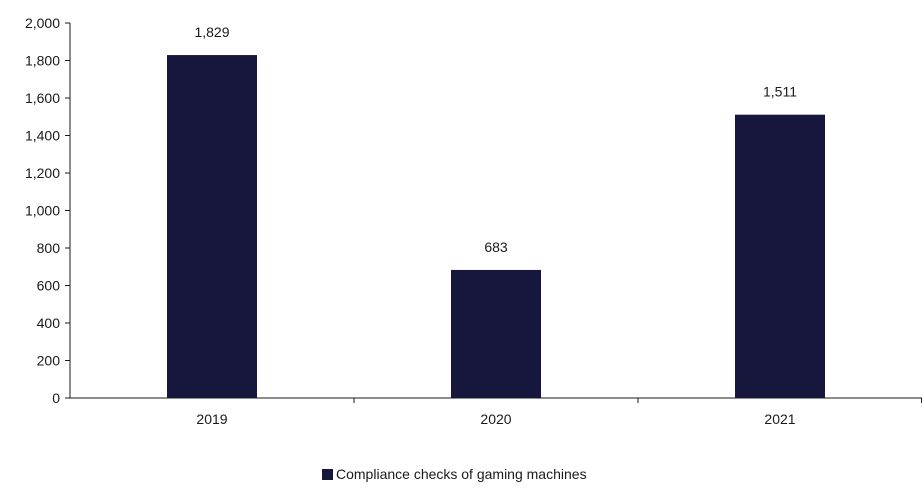 The height and width of the screenshot is (490, 922). I want to click on y-tick-label: 1,400, so click(42, 136).